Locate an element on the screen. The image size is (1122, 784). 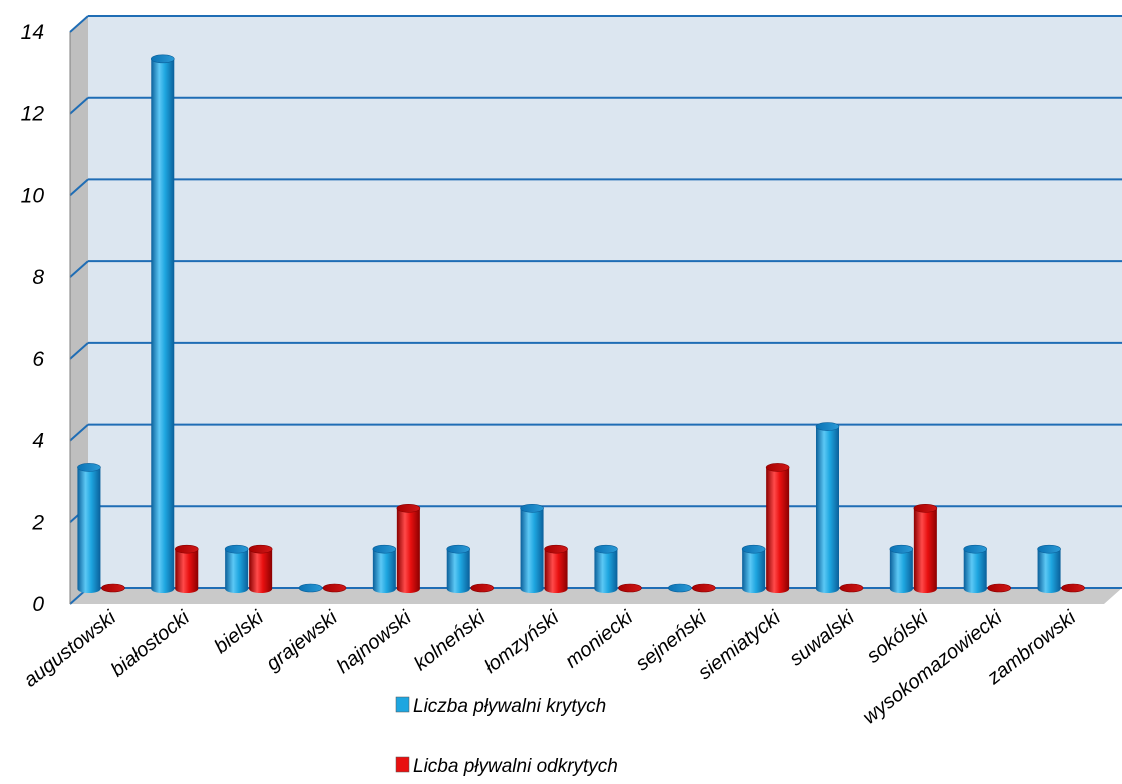
x-tick-label: białostocki is located at coordinates (151, 643).